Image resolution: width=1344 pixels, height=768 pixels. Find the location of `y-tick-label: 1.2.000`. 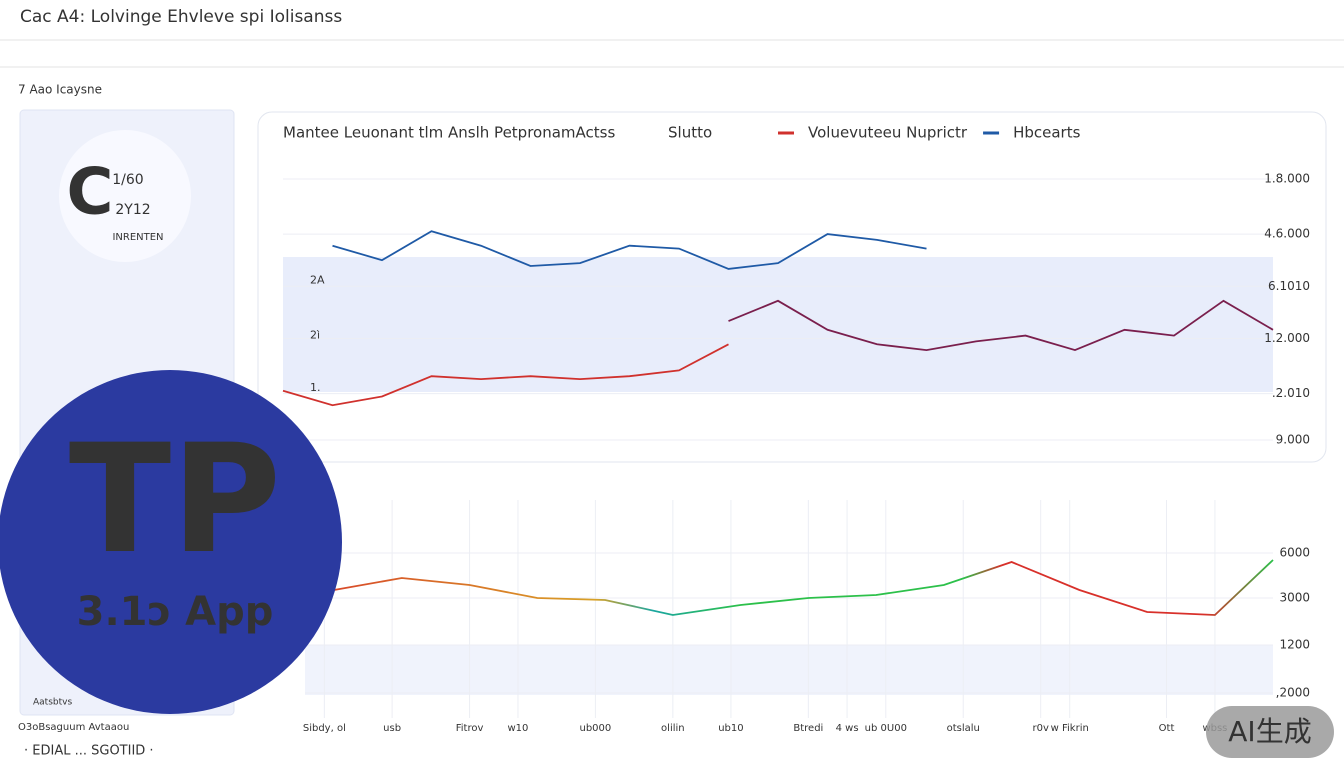

y-tick-label: 1.2.000 is located at coordinates (1287, 338).